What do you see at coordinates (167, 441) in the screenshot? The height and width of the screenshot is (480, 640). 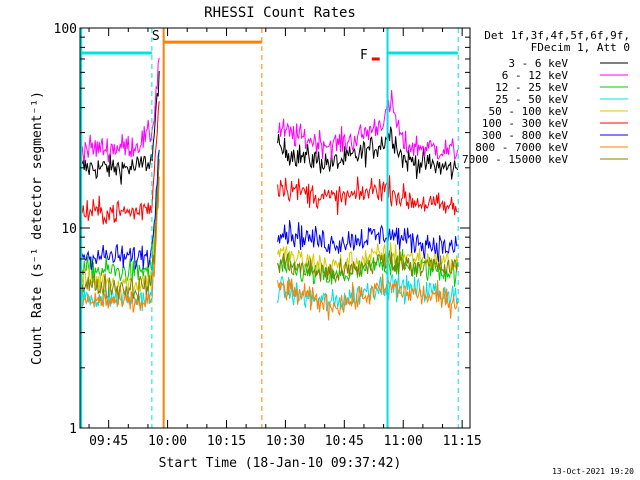 I see `x-tick-label-1000: 10:00` at bounding box center [167, 441].